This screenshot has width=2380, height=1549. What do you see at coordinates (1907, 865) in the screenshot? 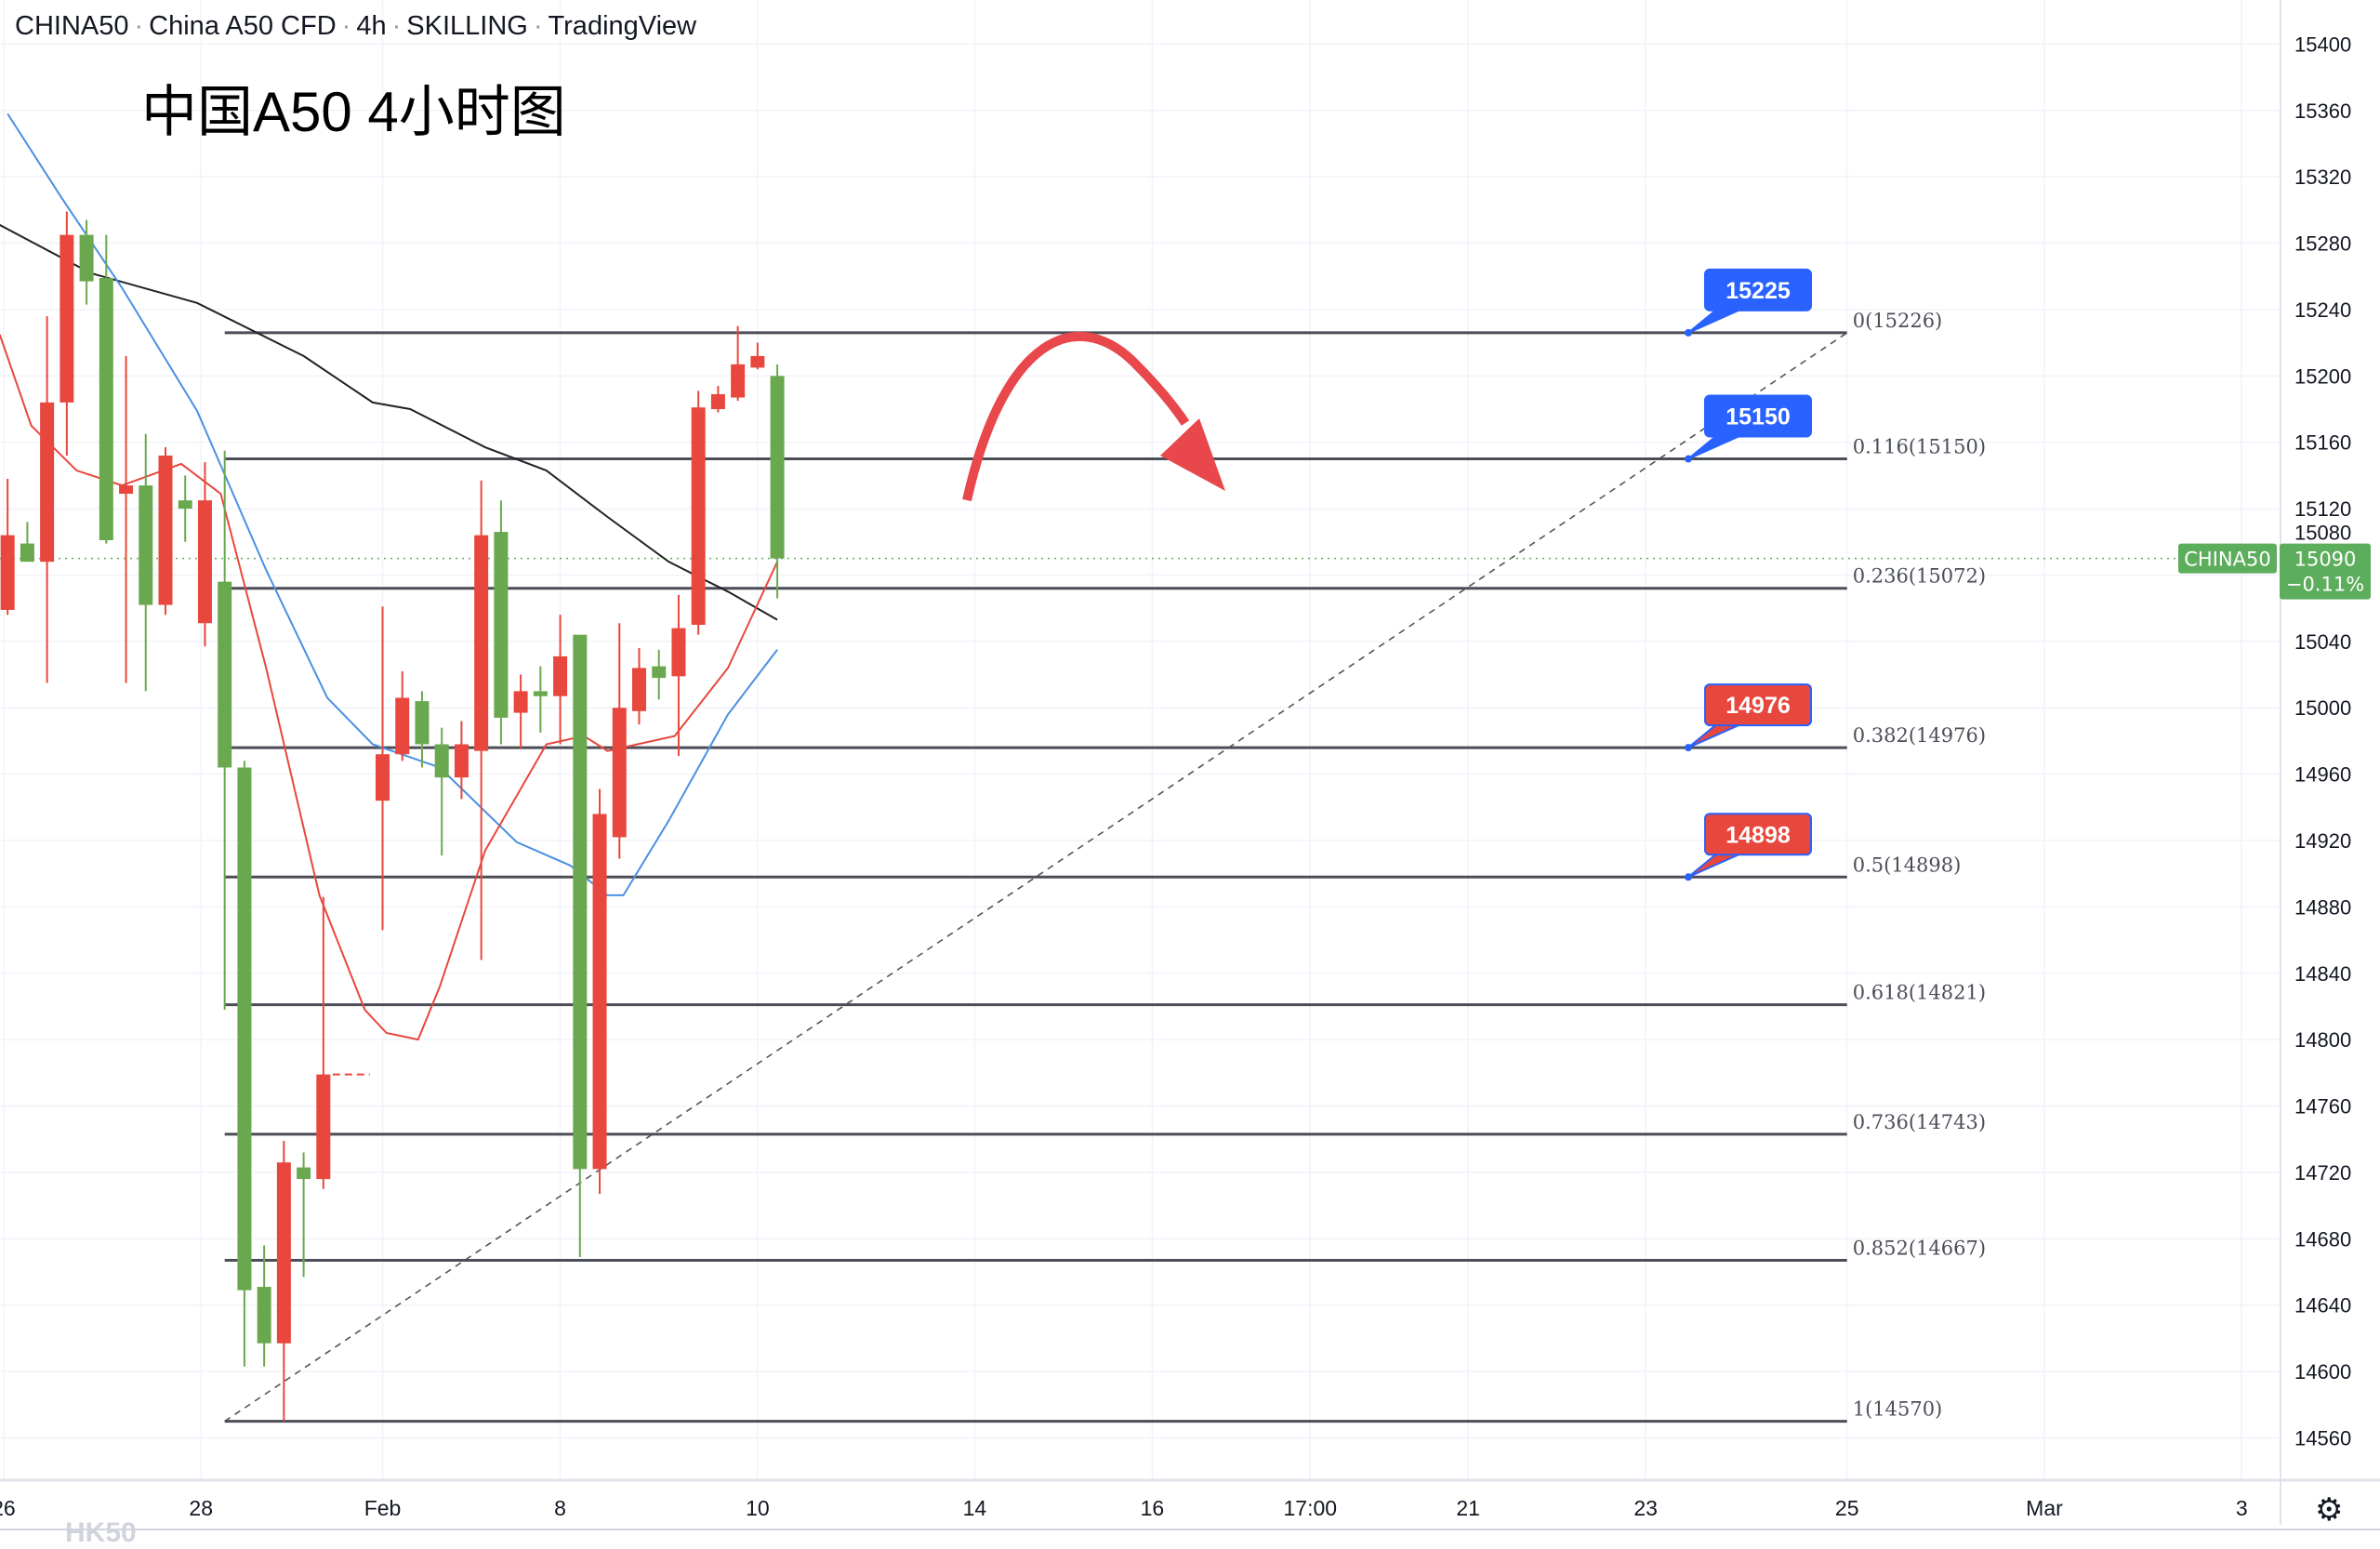
I see `fib-level-label: 0.5(14898)` at bounding box center [1907, 865].